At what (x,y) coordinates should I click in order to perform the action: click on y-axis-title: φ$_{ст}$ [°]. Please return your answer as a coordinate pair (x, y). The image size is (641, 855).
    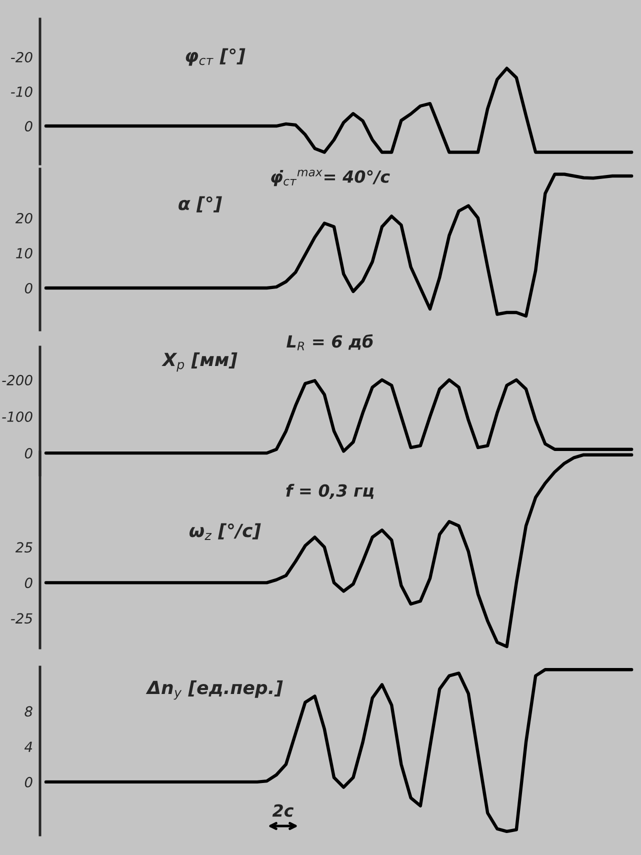
    Looking at the image, I should click on (216, 57).